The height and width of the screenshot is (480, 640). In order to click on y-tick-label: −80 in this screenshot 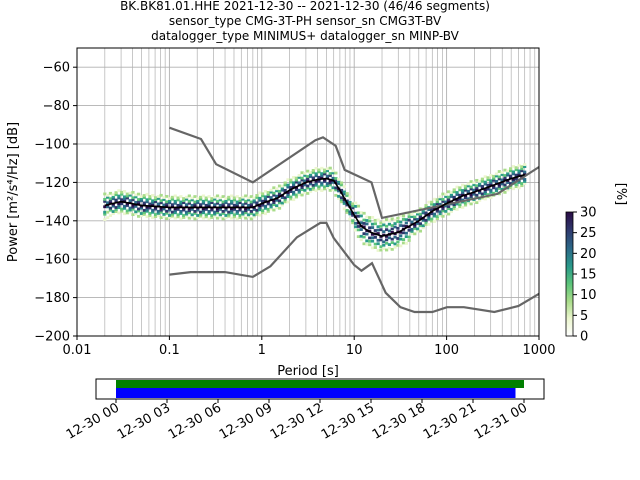, I will do `click(56, 106)`.